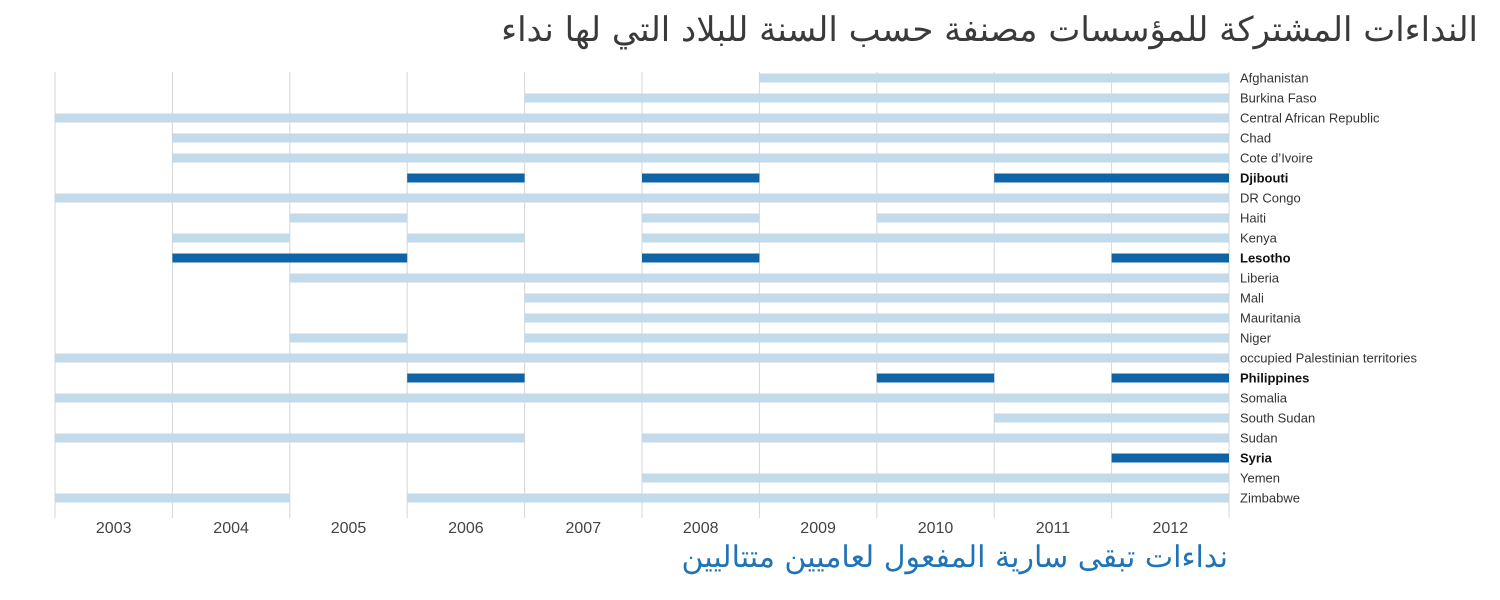  I want to click on country-label: Chad, so click(1255, 138).